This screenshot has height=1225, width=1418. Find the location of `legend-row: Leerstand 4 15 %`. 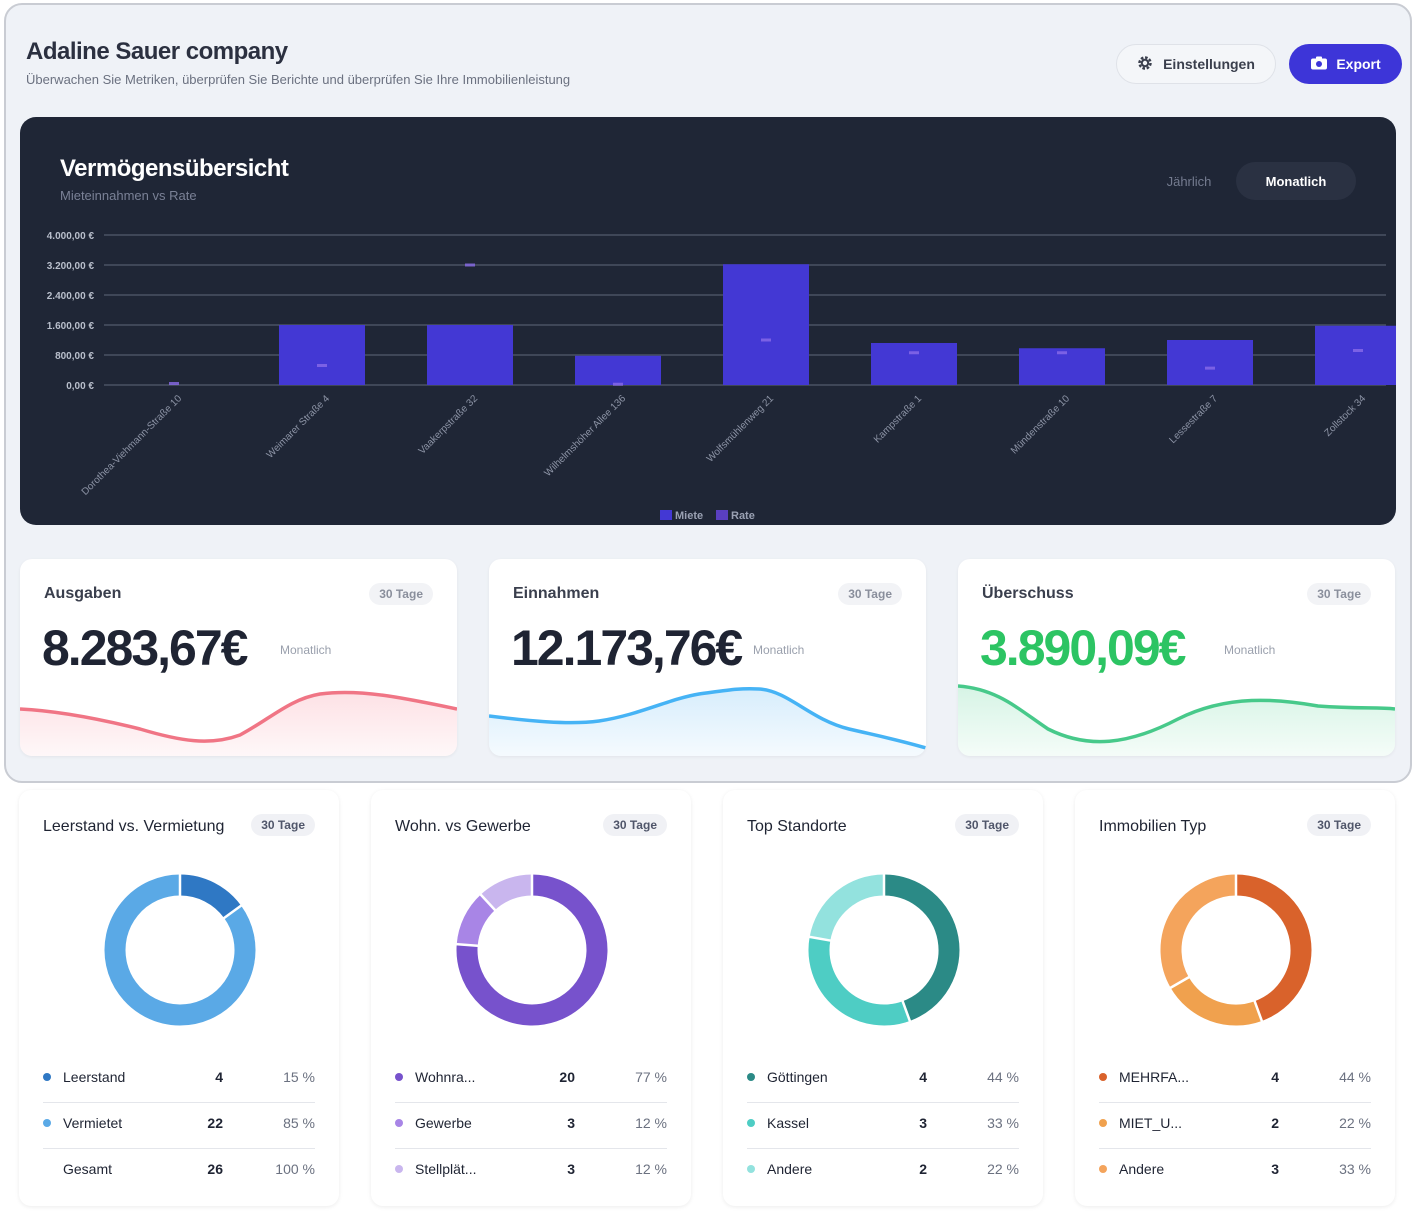

legend-row: Leerstand 4 15 % is located at coordinates (179, 1080).